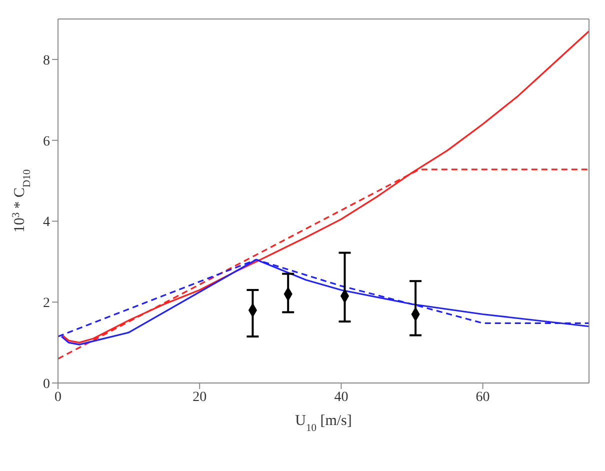  What do you see at coordinates (46, 142) in the screenshot?
I see `y-tick-label: 6` at bounding box center [46, 142].